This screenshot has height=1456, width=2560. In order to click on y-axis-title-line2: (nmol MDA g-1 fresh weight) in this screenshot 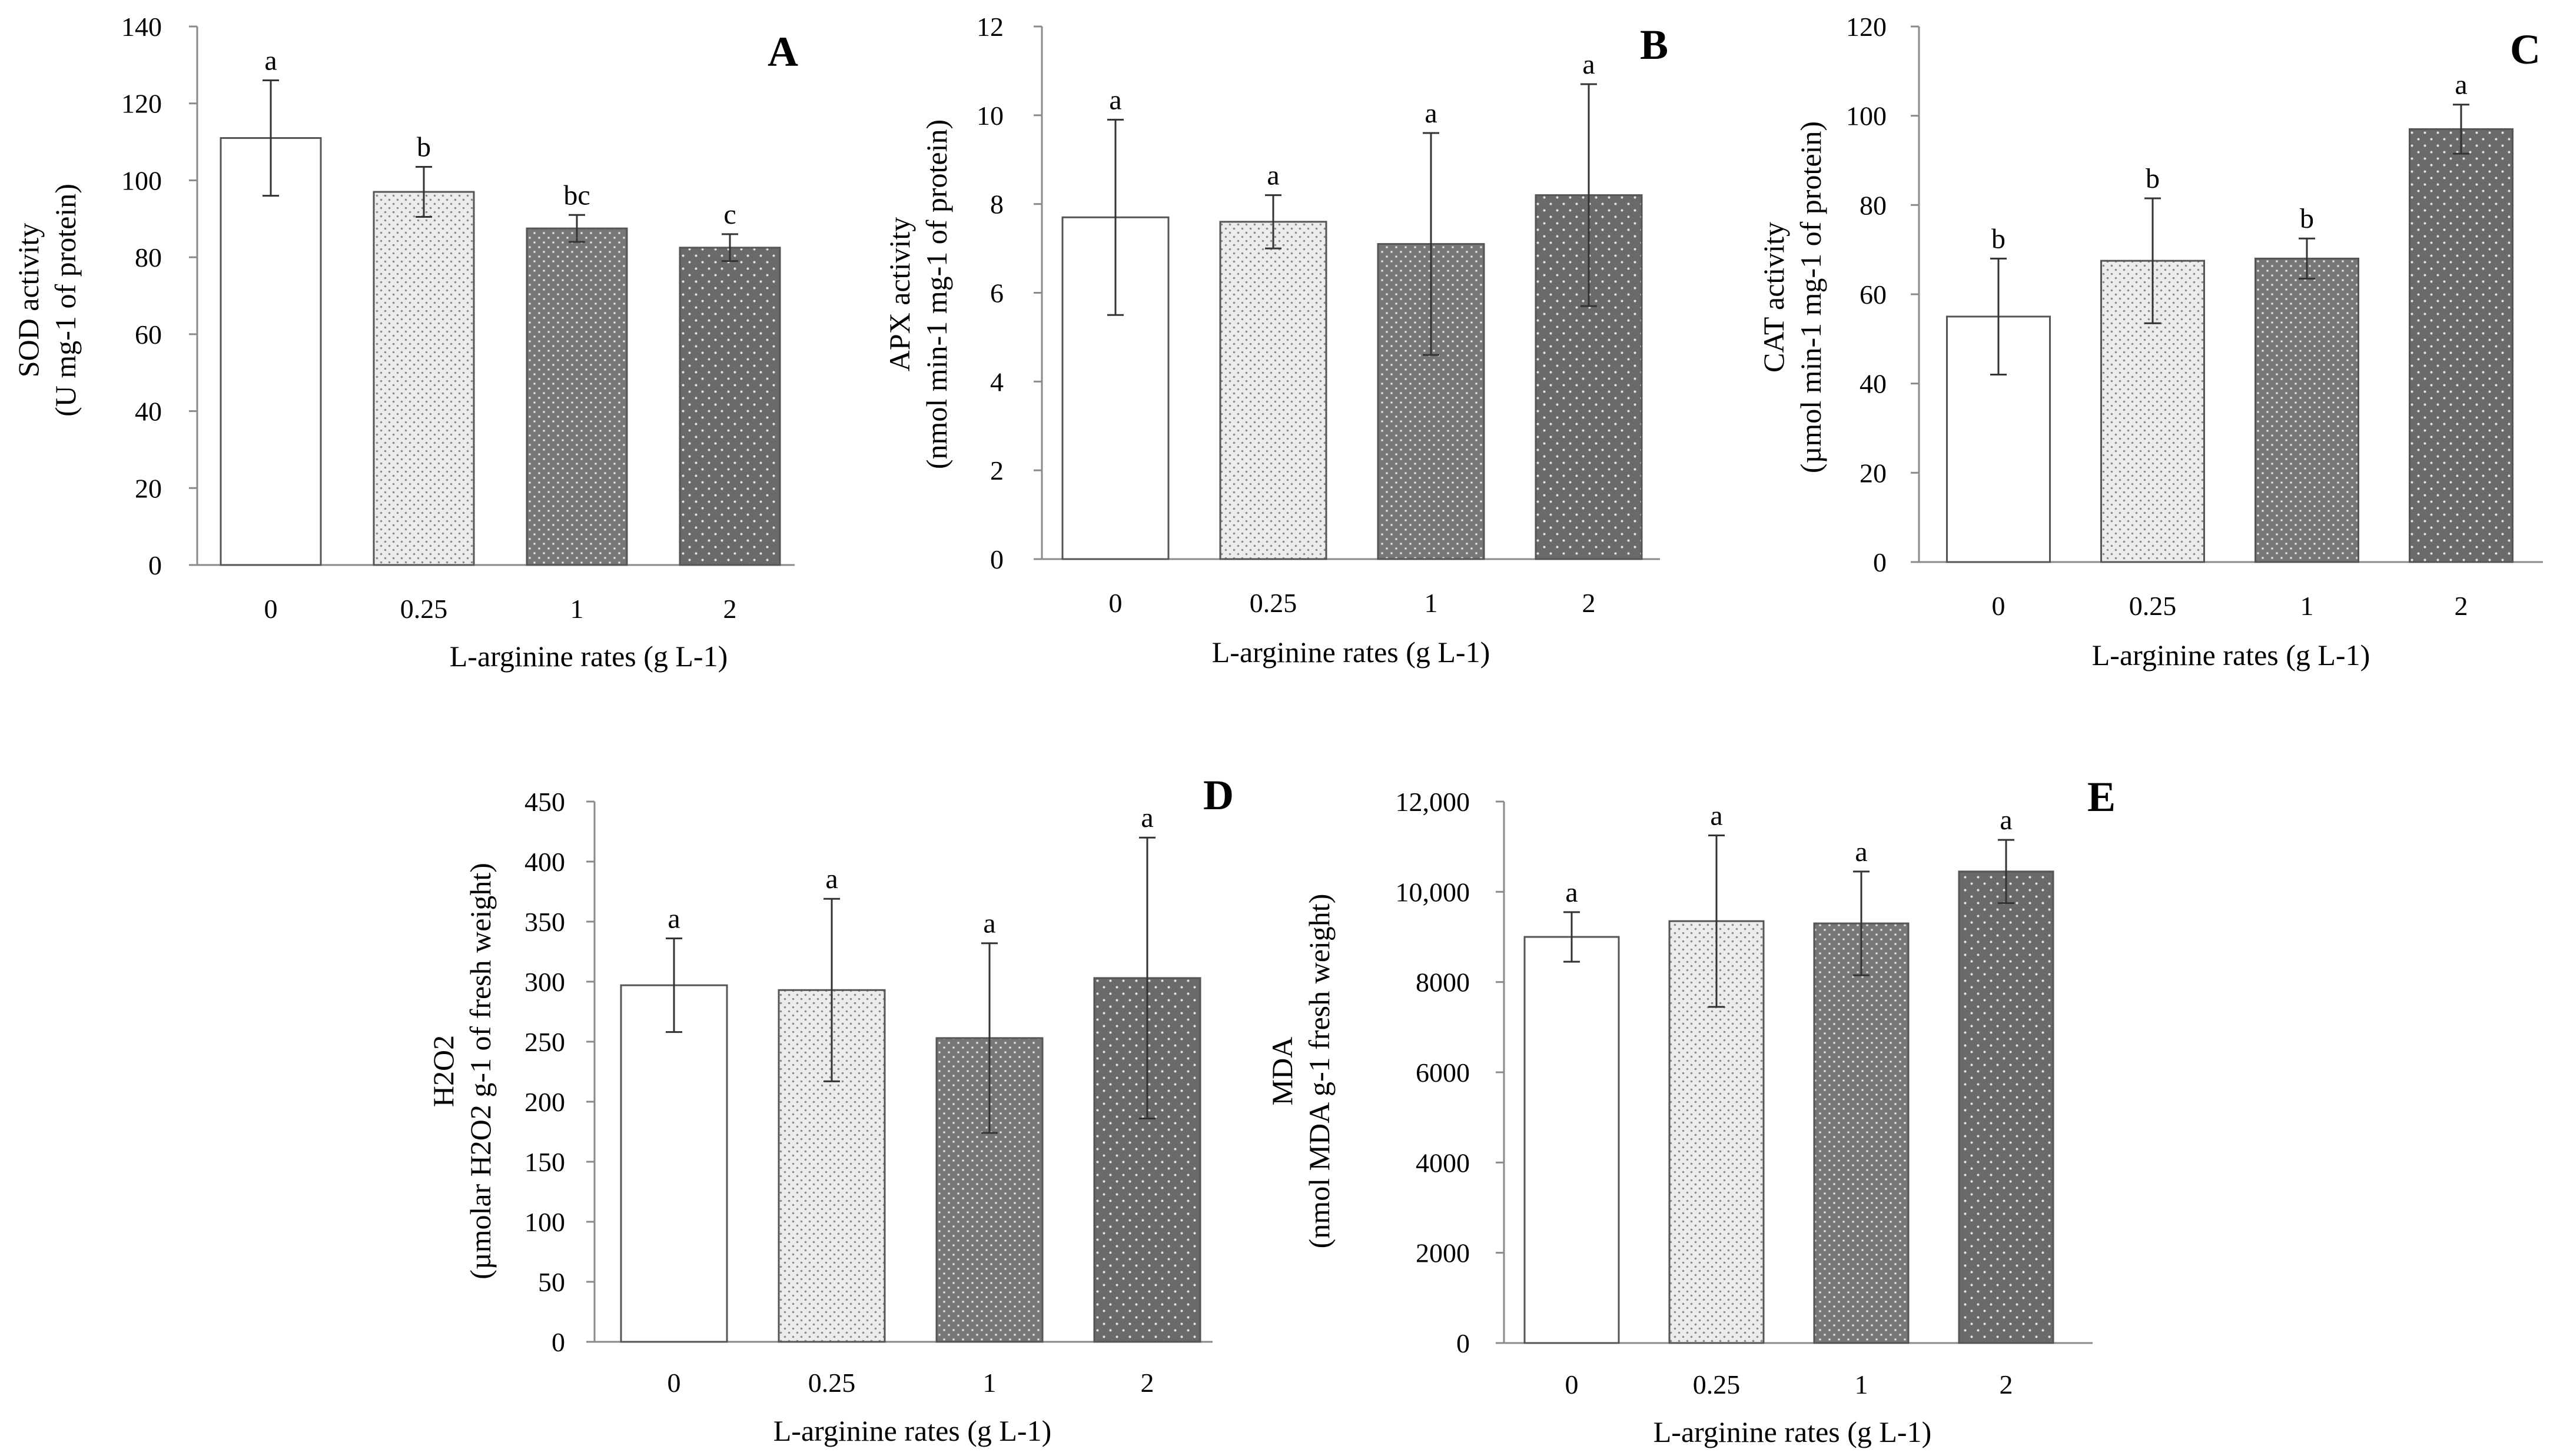, I will do `click(1319, 1071)`.